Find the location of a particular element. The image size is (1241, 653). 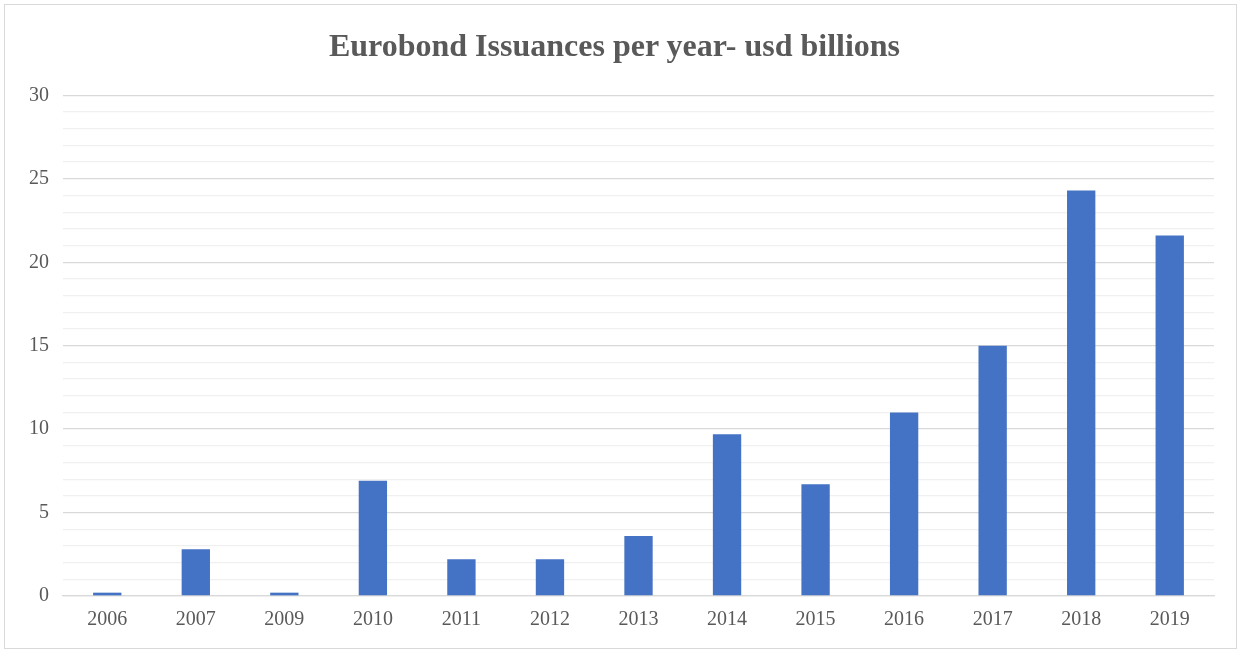

y-tick-label: 0 is located at coordinates (44, 594).